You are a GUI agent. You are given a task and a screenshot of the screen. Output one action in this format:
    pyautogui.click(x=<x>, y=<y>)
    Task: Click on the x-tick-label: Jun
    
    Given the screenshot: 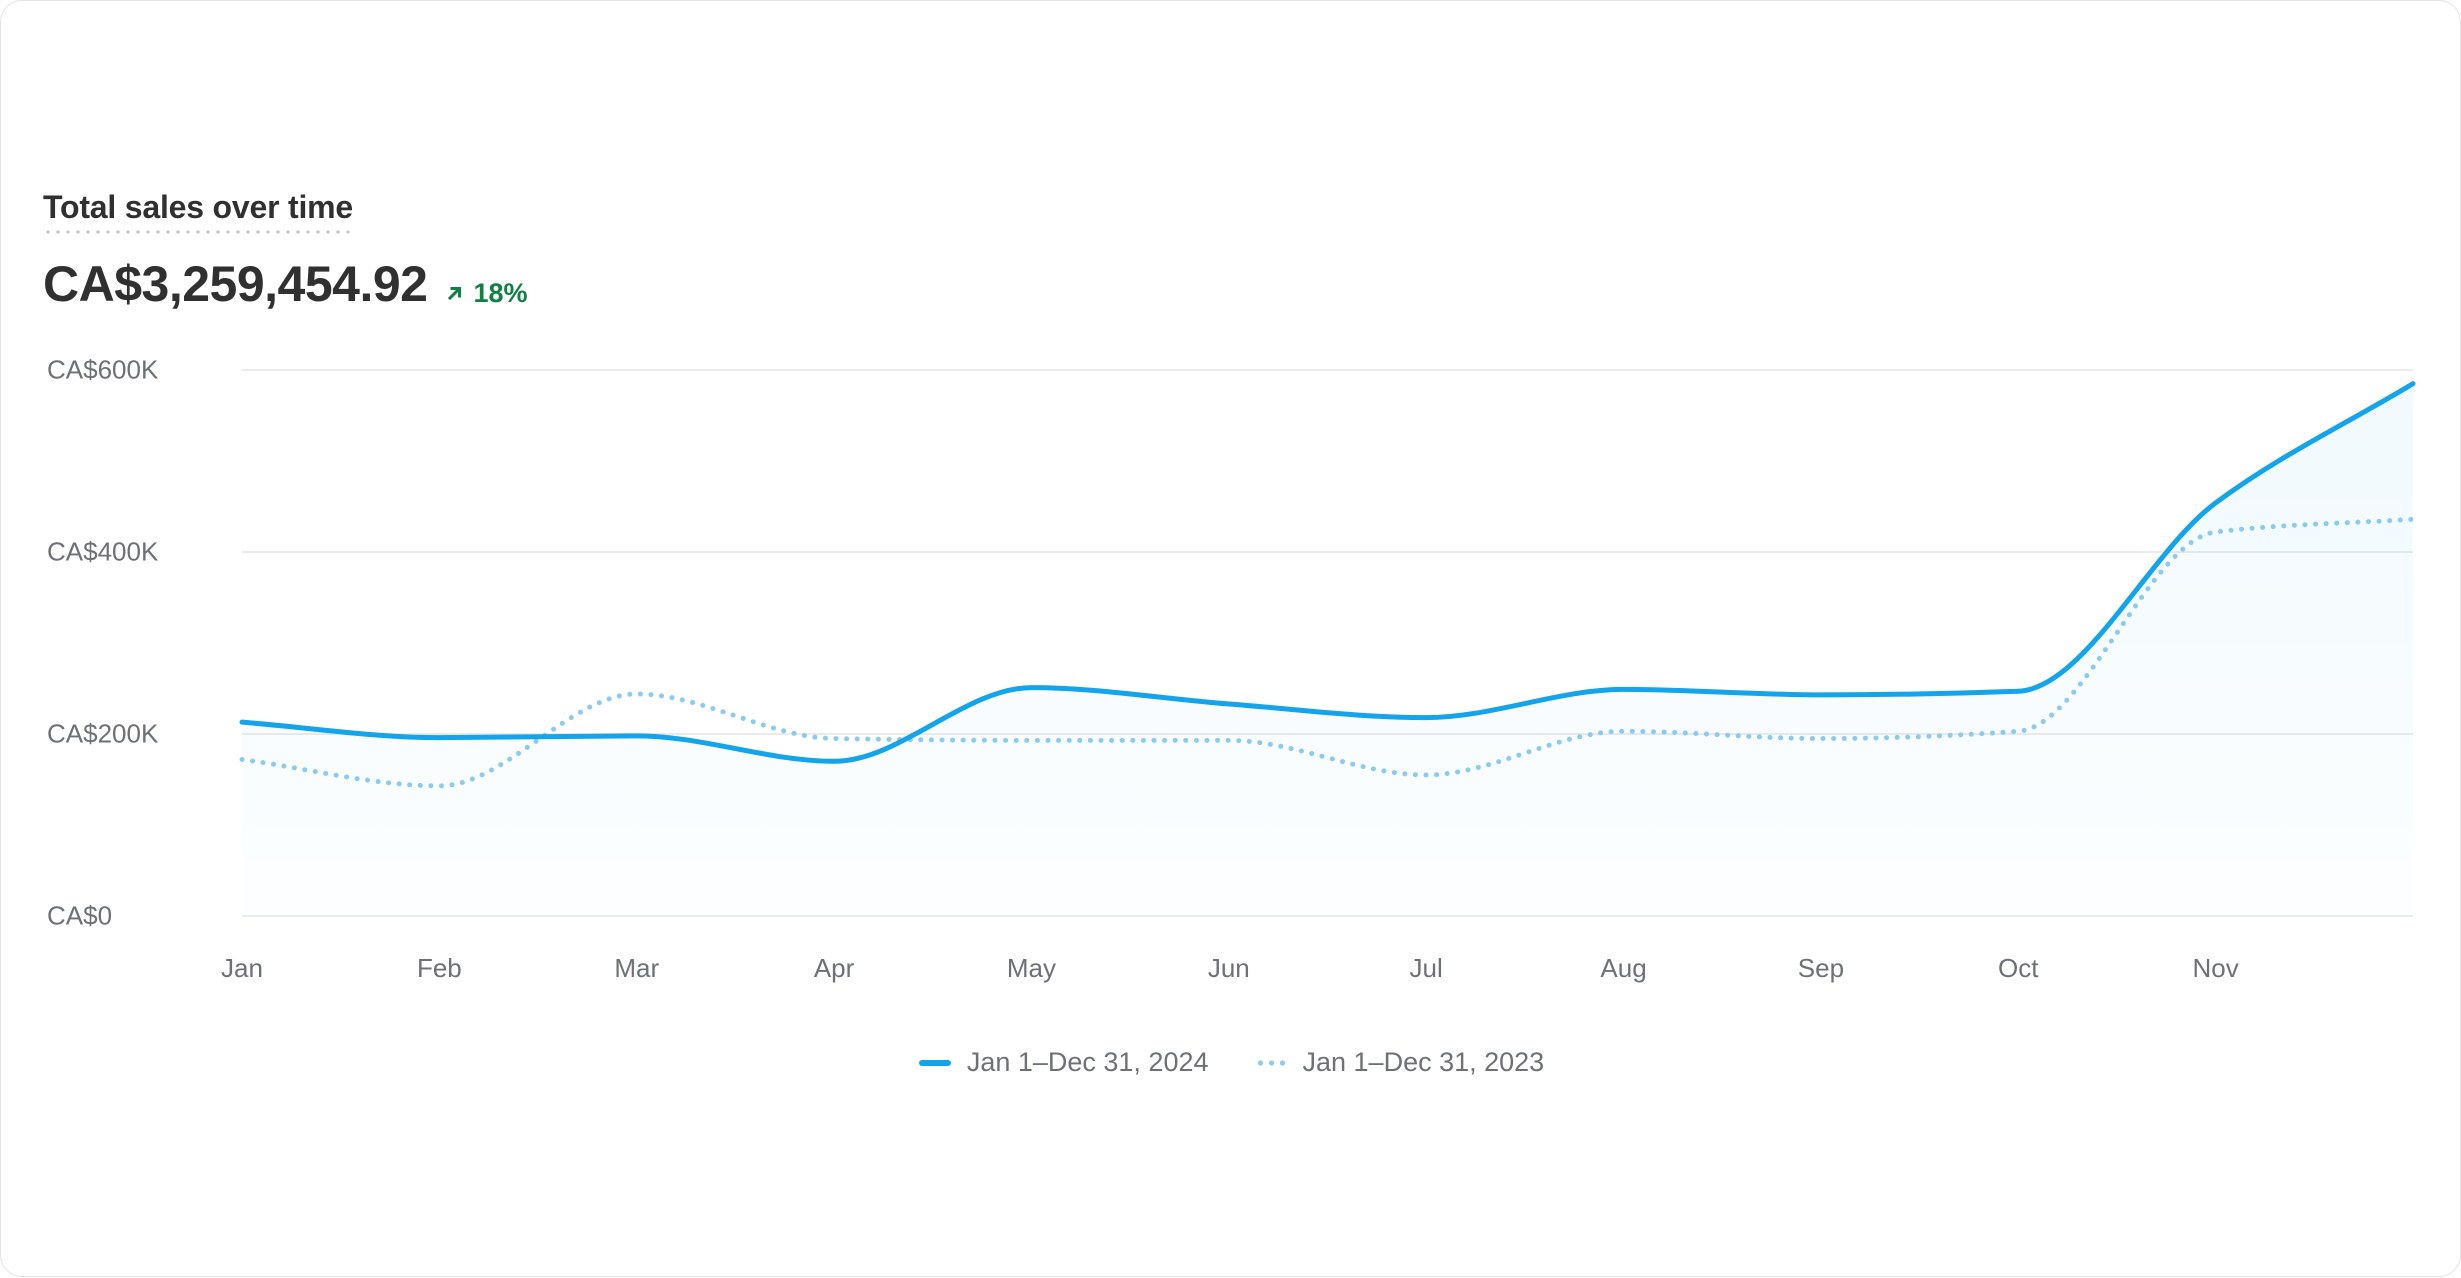 What is the action you would take?
    pyautogui.click(x=1228, y=968)
    